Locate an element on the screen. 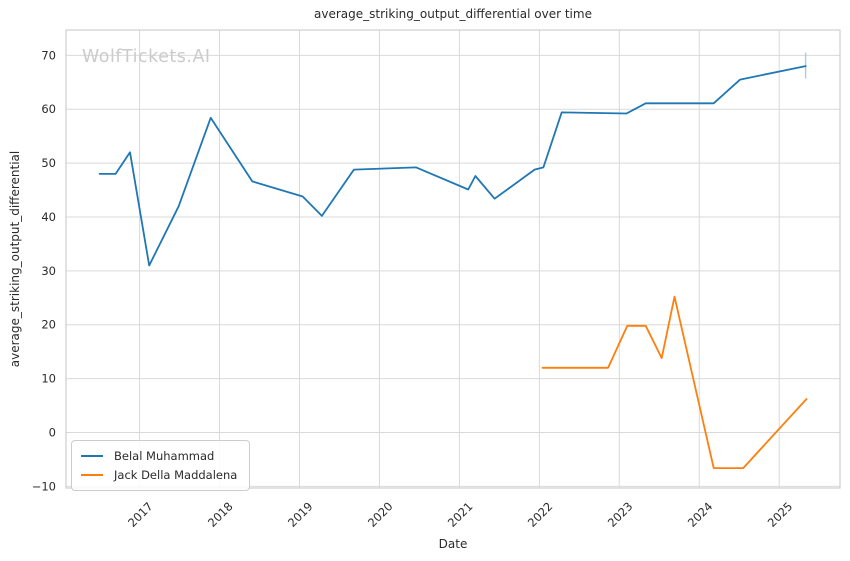  legend-label: Belal Muhammad is located at coordinates (164, 455).